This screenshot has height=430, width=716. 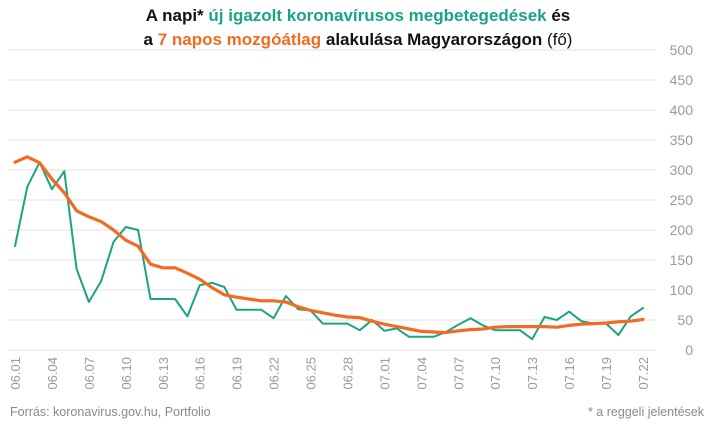 I want to click on x-tick-label: 07.07, so click(x=458, y=373).